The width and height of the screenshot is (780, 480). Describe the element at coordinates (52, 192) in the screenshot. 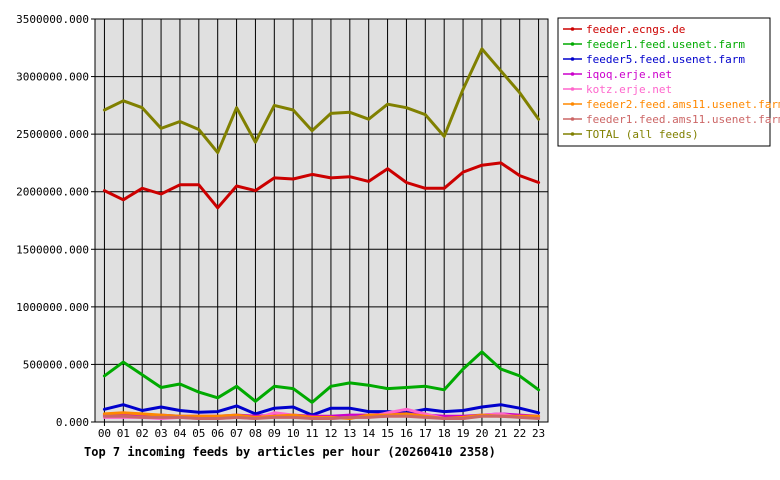

I see `y-tick-label: 2000000.000` at that location.